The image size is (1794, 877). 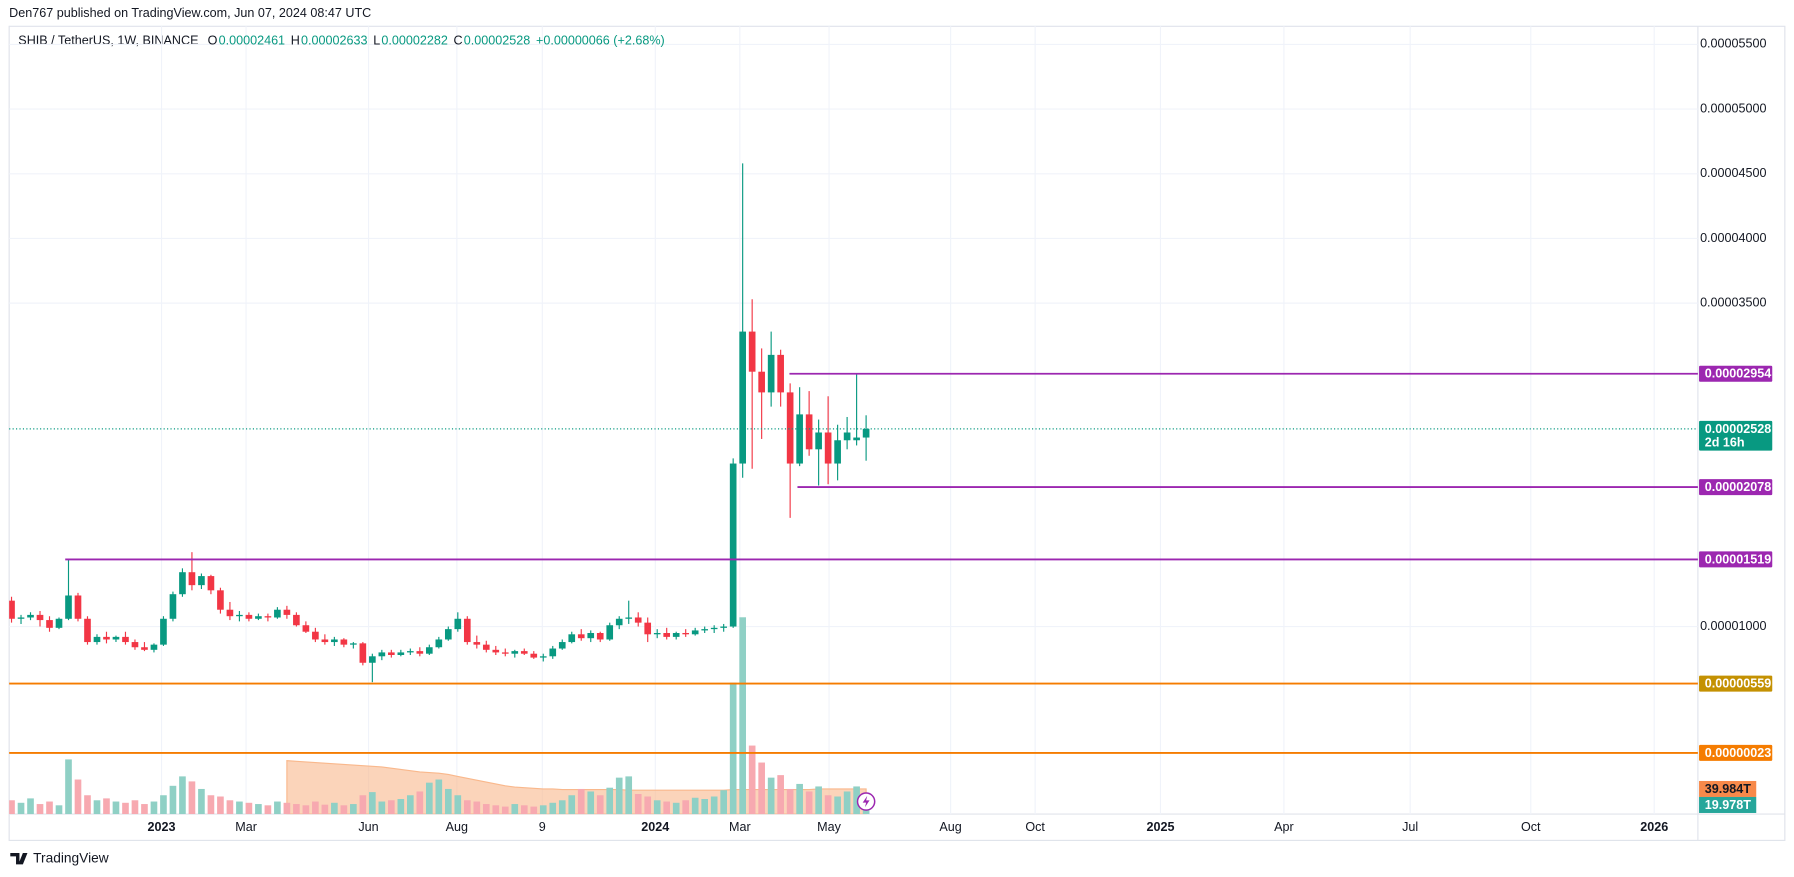 I want to click on x-tick-label: 2026, so click(x=1654, y=827).